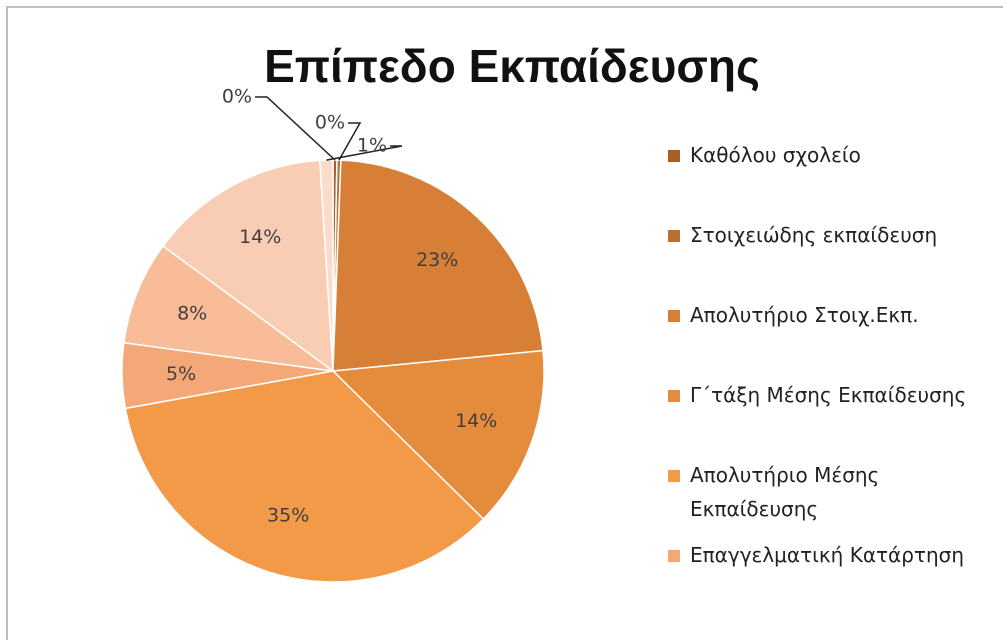 Image resolution: width=1003 pixels, height=640 pixels. Describe the element at coordinates (775, 155) in the screenshot. I see `legend-label: Καθόλου σχολείο` at that location.